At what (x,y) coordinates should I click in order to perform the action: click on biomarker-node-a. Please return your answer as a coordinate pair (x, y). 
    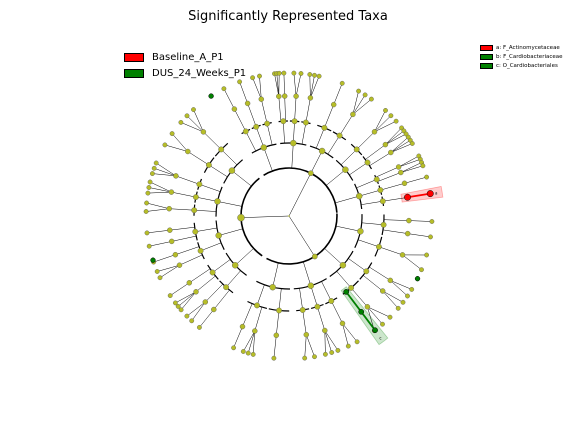
    Looking at the image, I should click on (430, 194).